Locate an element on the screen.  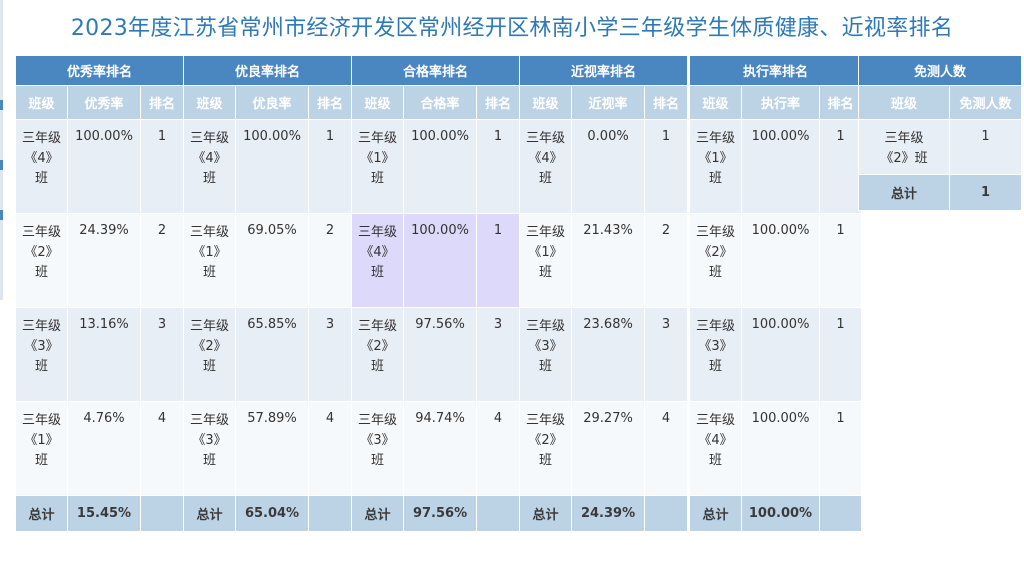
metric-cell: 23.68% is located at coordinates (608, 354).